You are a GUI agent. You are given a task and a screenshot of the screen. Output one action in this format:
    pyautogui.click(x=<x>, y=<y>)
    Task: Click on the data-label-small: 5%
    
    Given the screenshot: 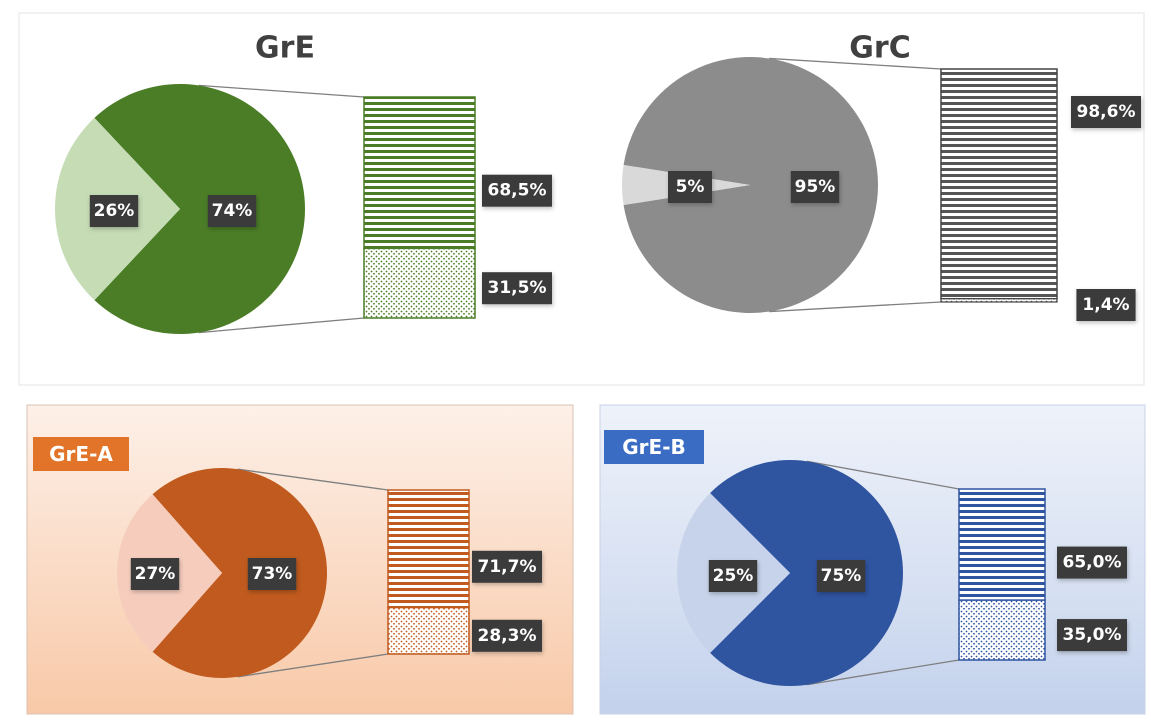 What is the action you would take?
    pyautogui.click(x=690, y=187)
    